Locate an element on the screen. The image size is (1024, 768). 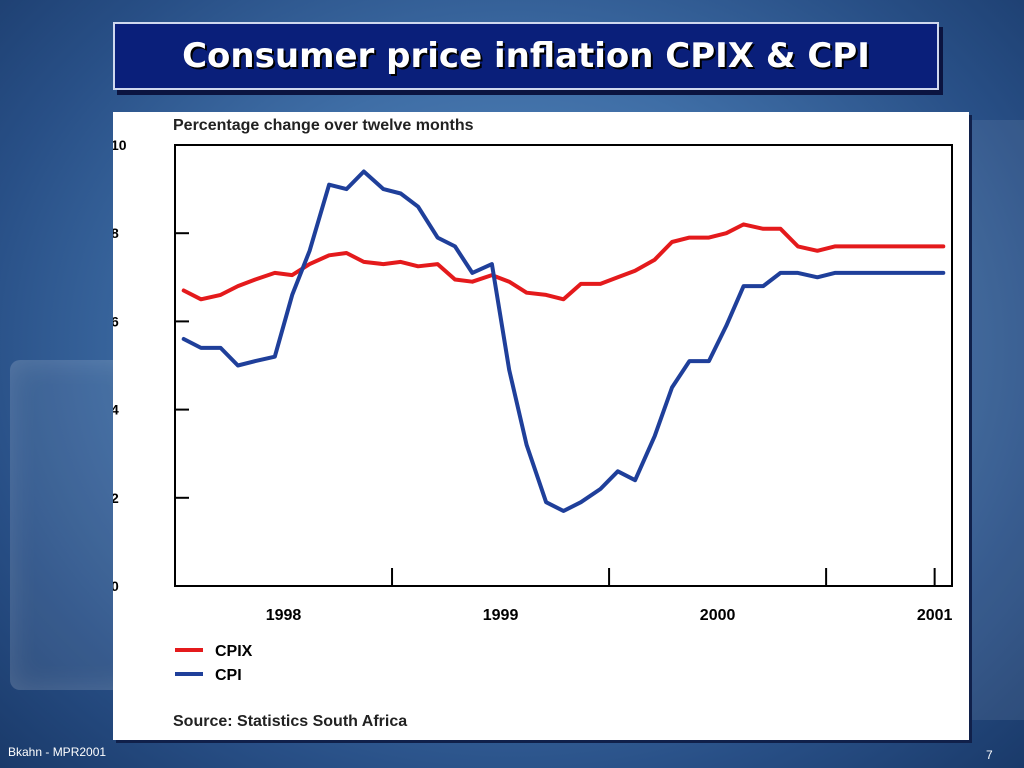
chart-subtitle: Percentage change over twelve months is located at coordinates (323, 125).